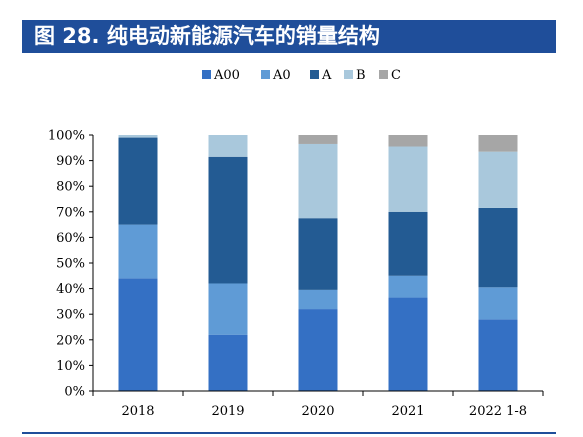 This screenshot has width=583, height=437. I want to click on legend-label-b: B, so click(361, 75).